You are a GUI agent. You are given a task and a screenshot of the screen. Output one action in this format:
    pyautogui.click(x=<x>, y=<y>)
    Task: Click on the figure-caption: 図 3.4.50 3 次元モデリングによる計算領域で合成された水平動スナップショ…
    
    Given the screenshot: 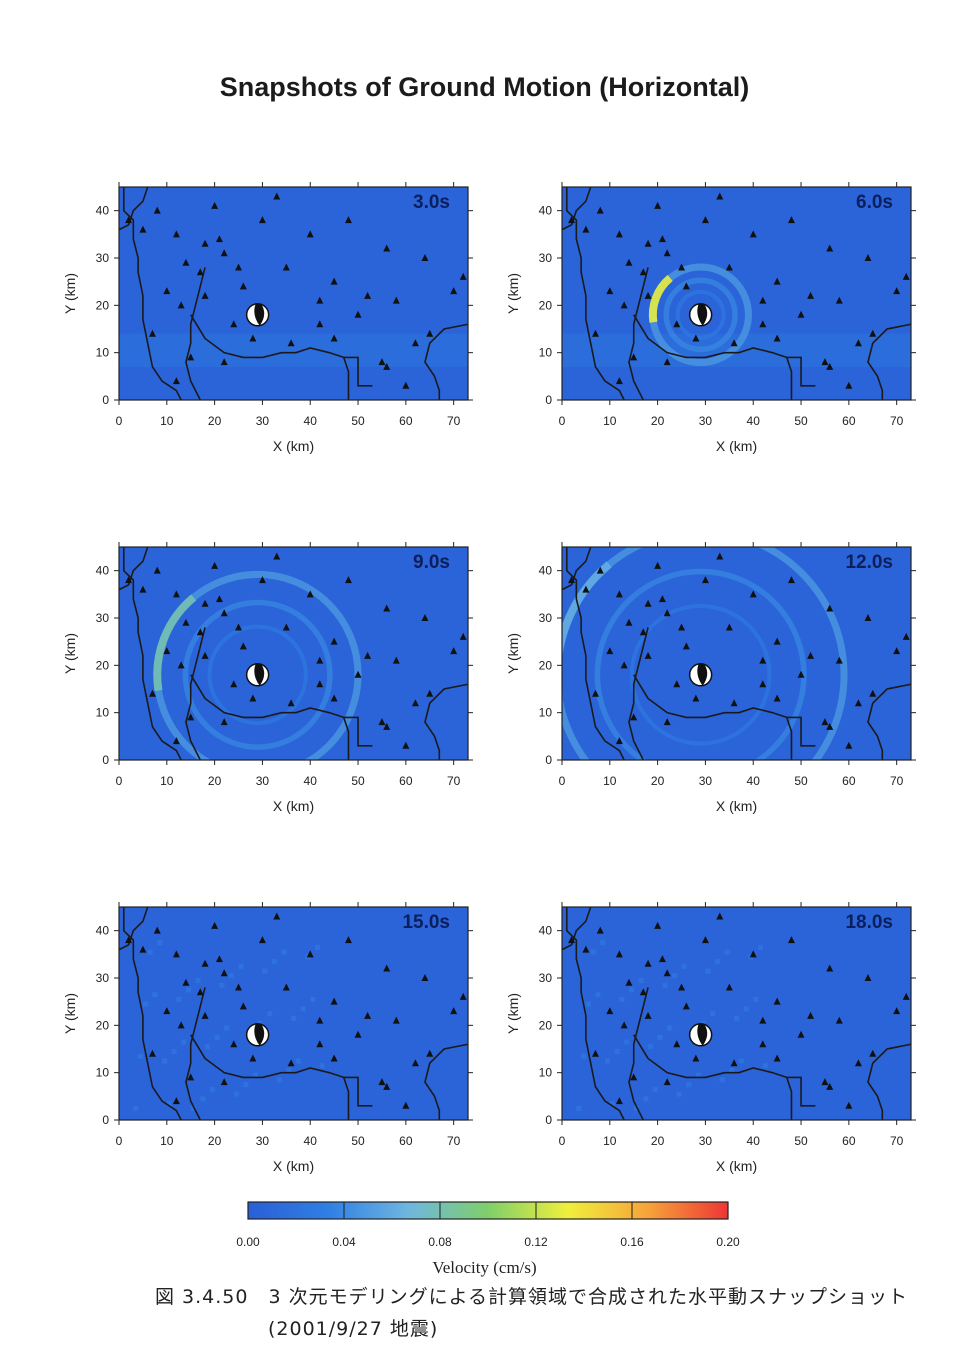 What is the action you would take?
    pyautogui.click(x=532, y=1297)
    